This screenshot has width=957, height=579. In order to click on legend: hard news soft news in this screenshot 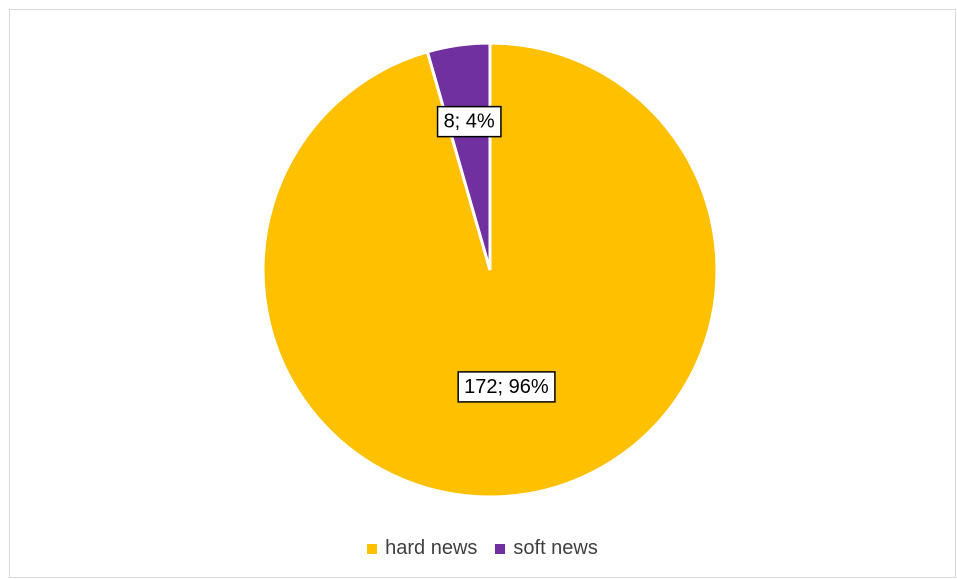, I will do `click(482, 548)`.